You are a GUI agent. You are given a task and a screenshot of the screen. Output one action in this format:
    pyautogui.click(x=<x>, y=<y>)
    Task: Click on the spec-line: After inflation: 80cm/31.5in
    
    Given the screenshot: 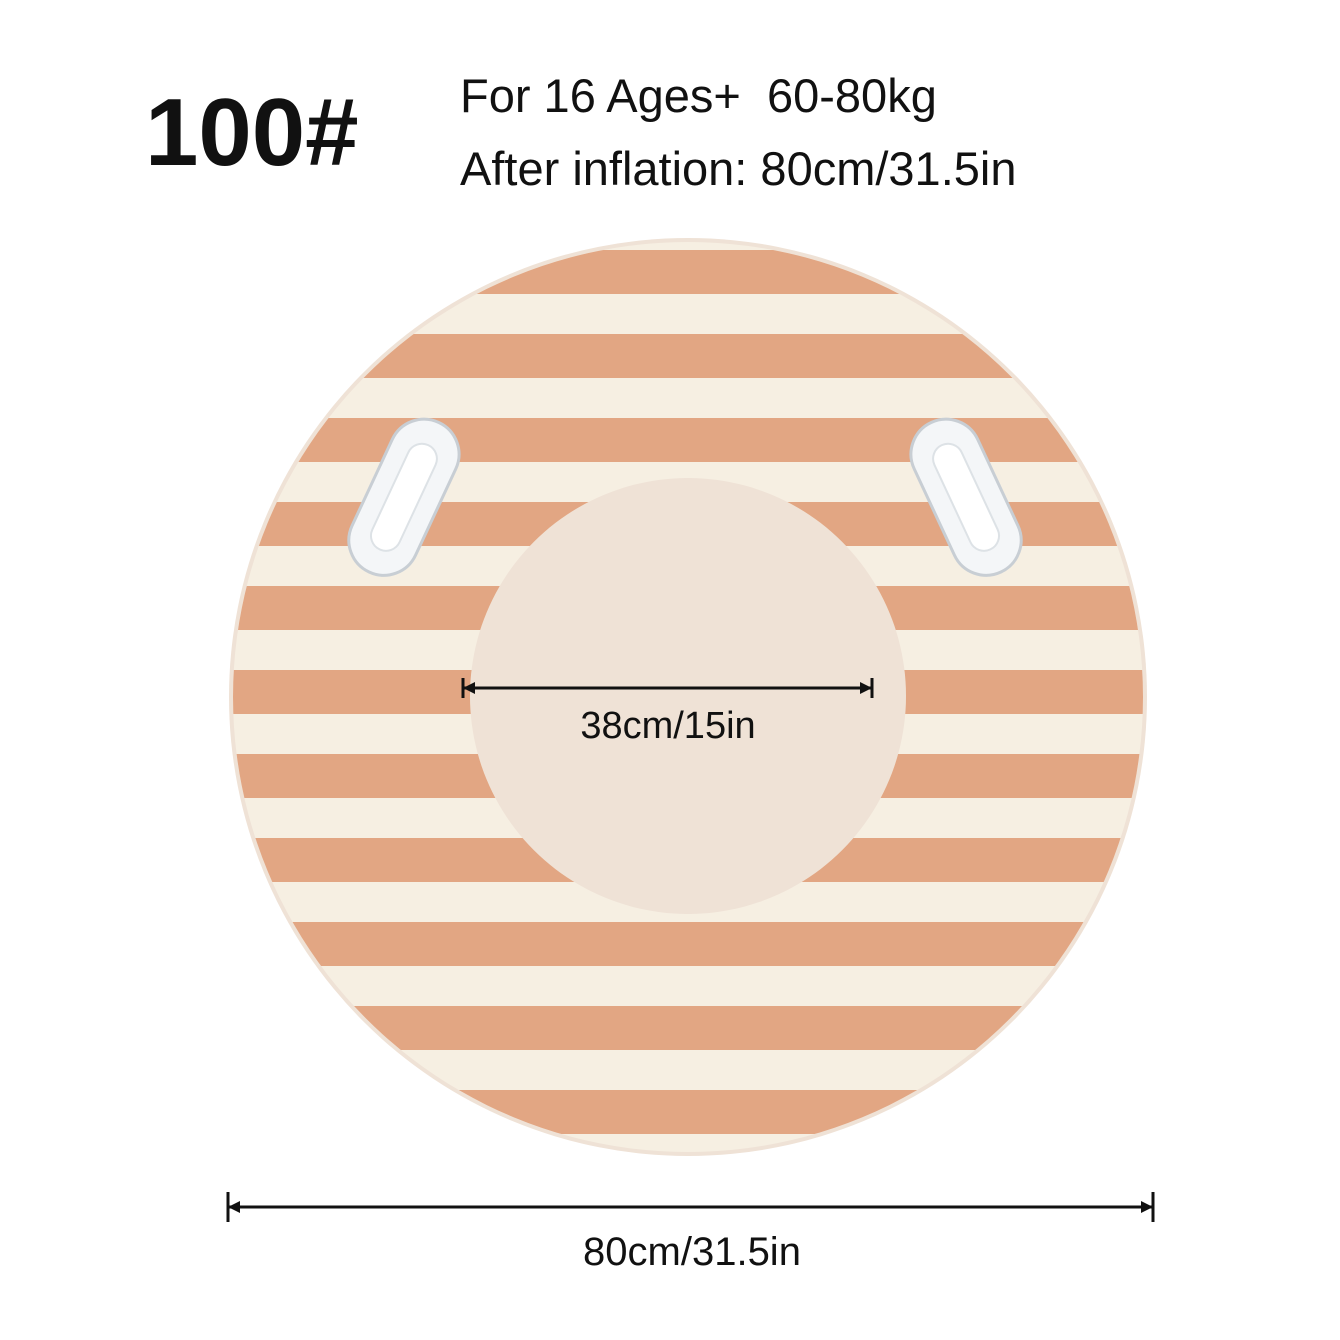 What is the action you would take?
    pyautogui.click(x=738, y=168)
    